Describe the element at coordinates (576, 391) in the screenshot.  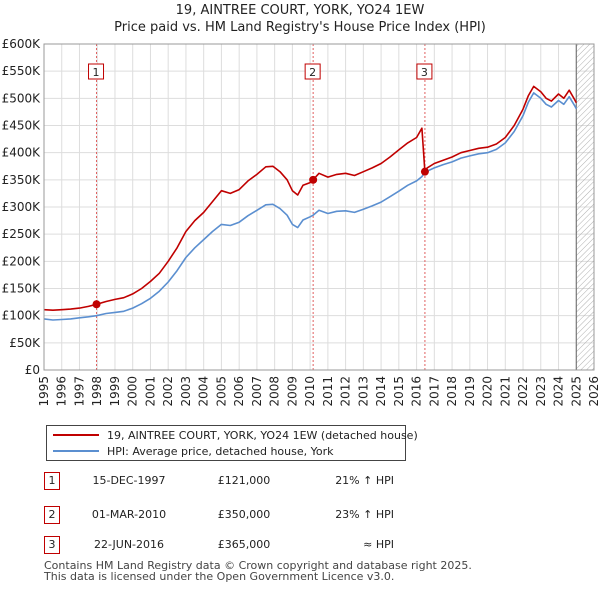
I see `x-tick-label: 2025` at that location.